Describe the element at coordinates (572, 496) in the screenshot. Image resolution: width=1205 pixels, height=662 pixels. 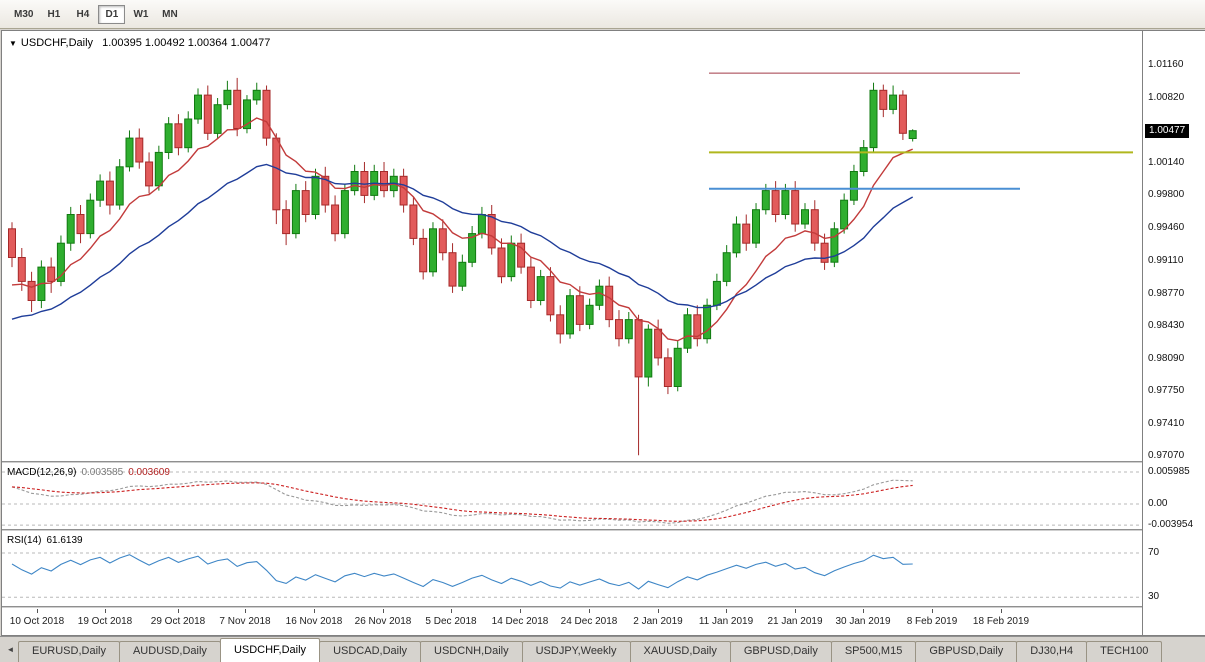
I see `macd-panel-canvas` at that location.